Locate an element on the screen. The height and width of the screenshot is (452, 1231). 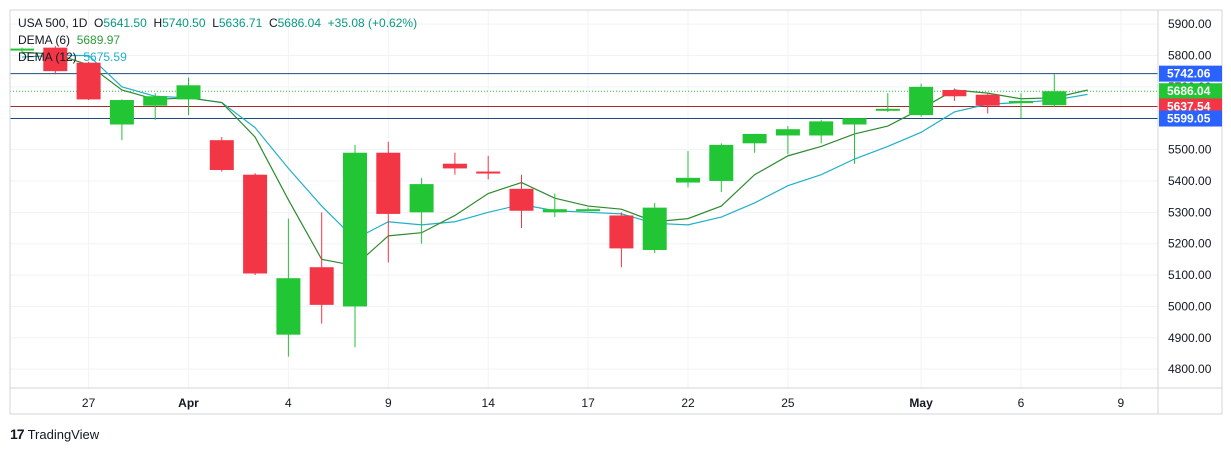
price-tag-label: 5742.06 is located at coordinates (1189, 74).